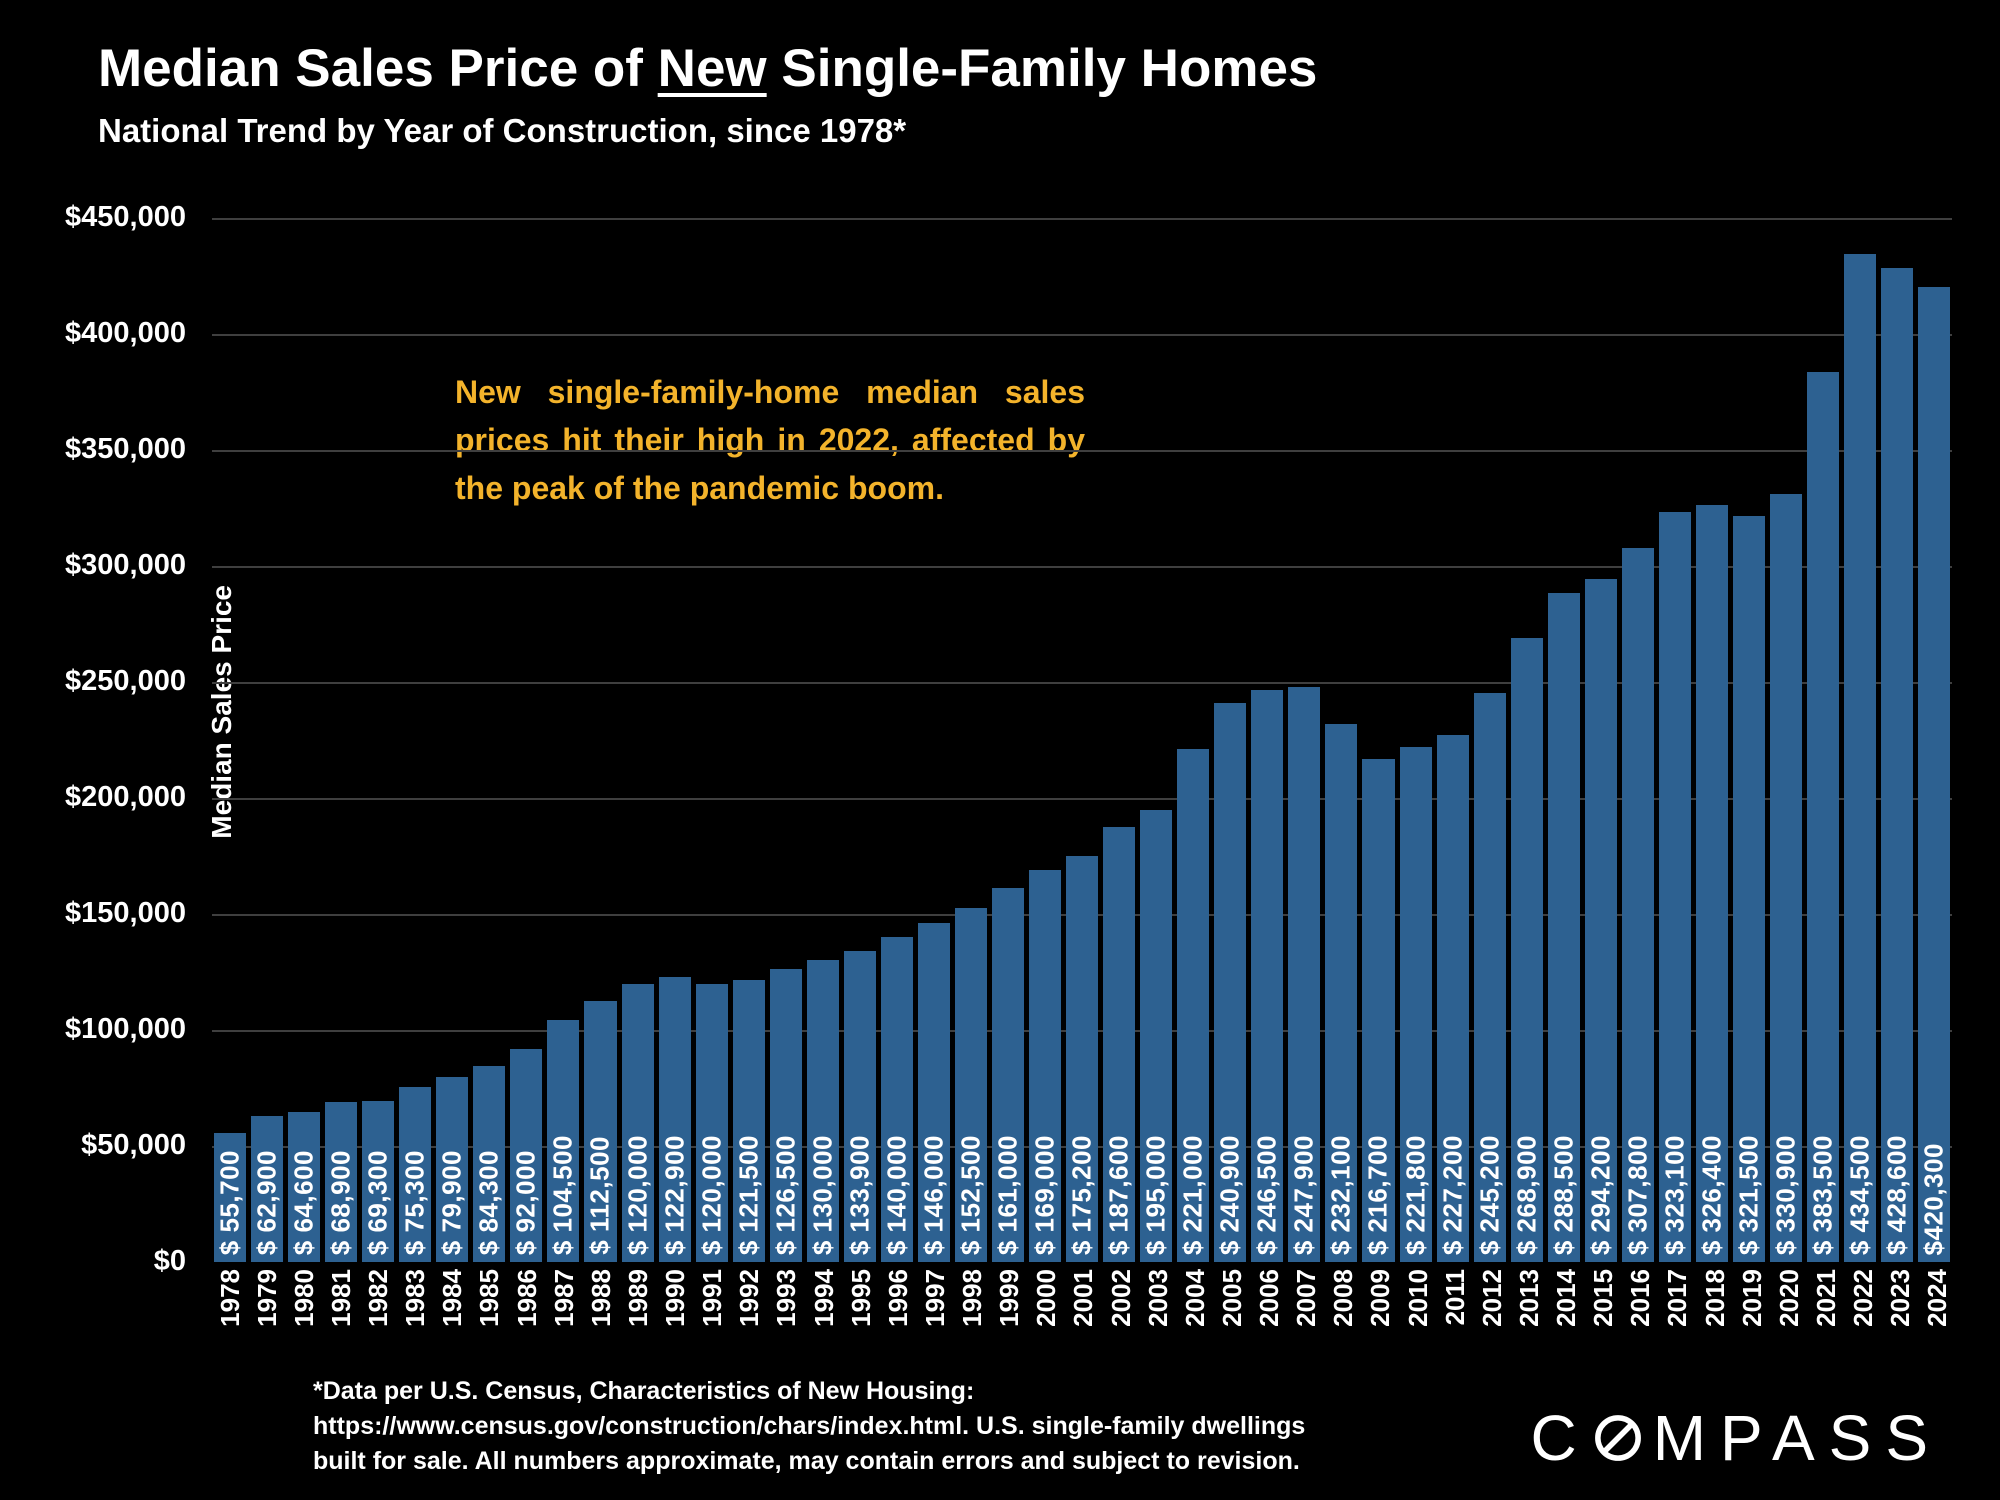 This screenshot has height=1500, width=2000. What do you see at coordinates (1081, 1194) in the screenshot?
I see `bar-value-label: $ 175,200` at bounding box center [1081, 1194].